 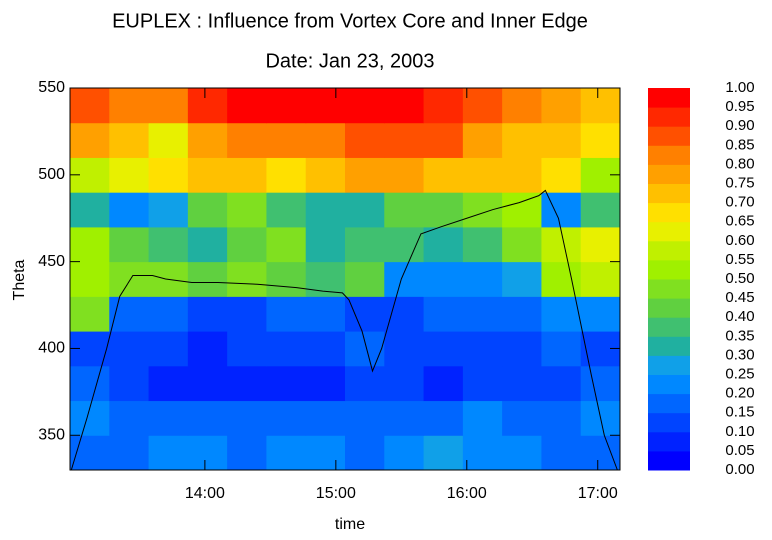 What do you see at coordinates (51, 261) in the screenshot?
I see `y-tick-label: 450` at bounding box center [51, 261].